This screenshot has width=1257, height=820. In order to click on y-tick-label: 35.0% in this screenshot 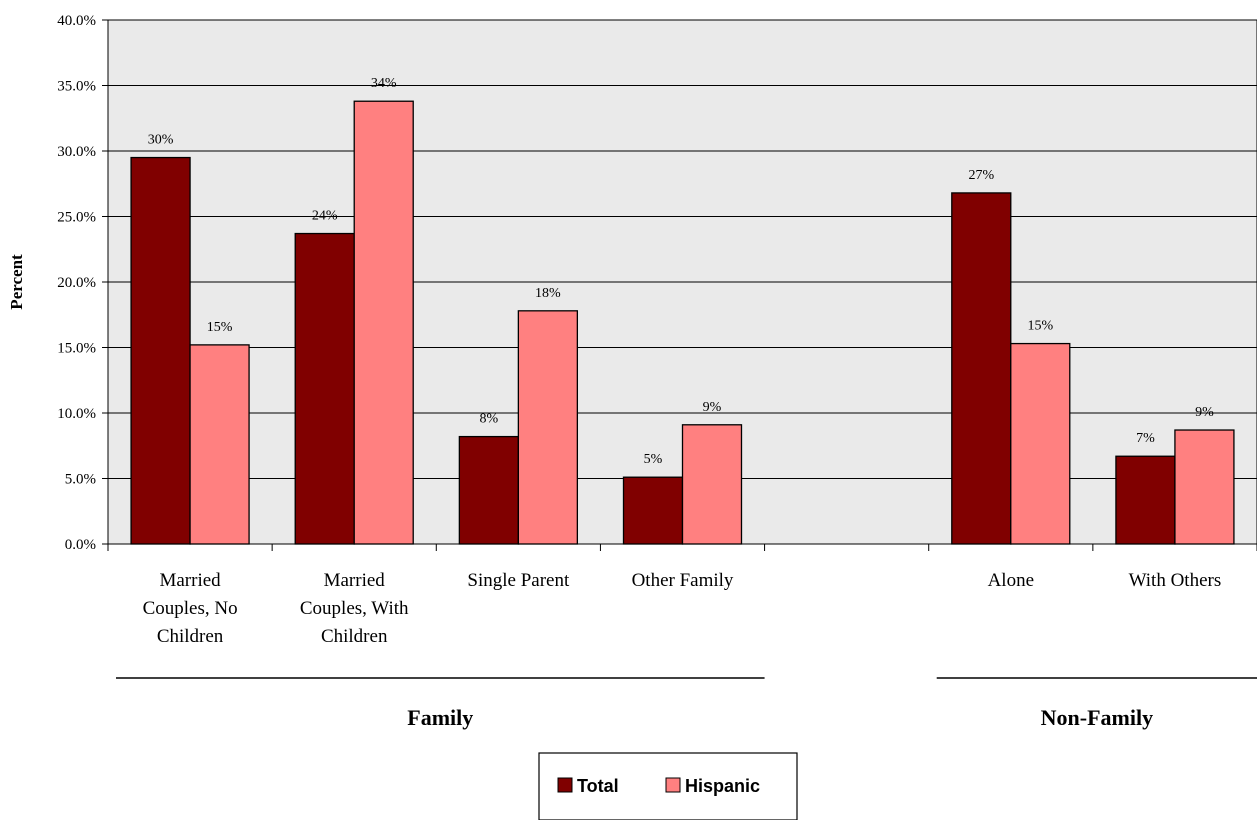, I will do `click(76, 87)`.